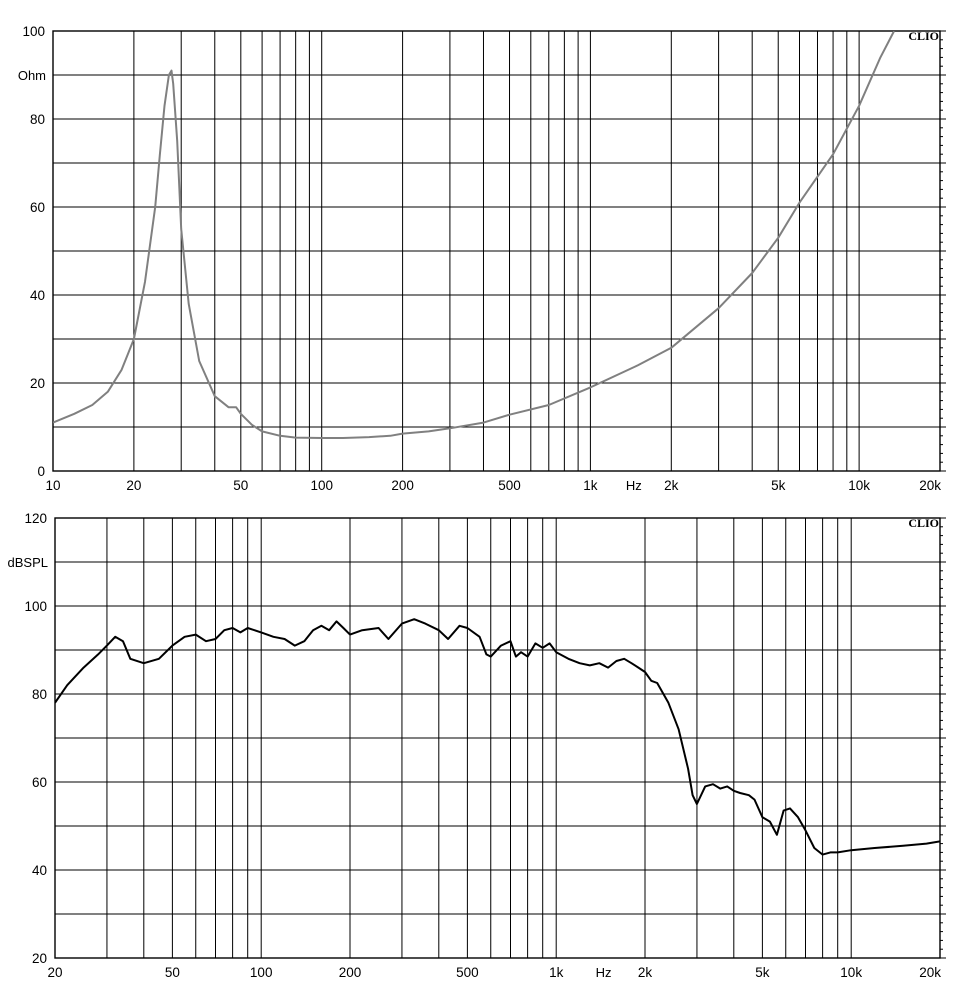 The width and height of the screenshot is (979, 1000). What do you see at coordinates (37, 207) in the screenshot?
I see `impedance-ytick-label: 60` at bounding box center [37, 207].